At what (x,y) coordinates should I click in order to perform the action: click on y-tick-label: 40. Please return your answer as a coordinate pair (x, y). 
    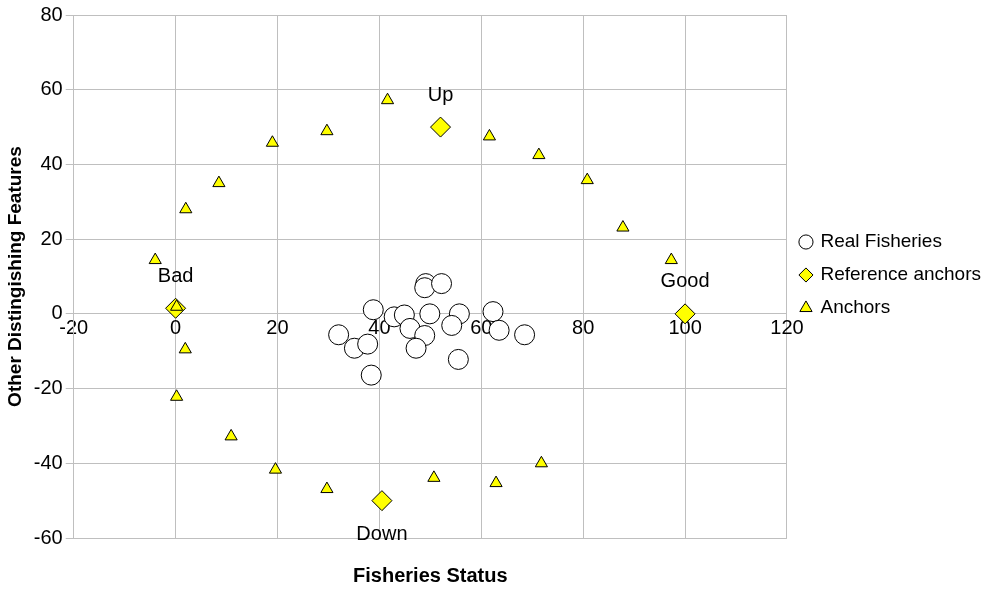
    Looking at the image, I should click on (51, 162).